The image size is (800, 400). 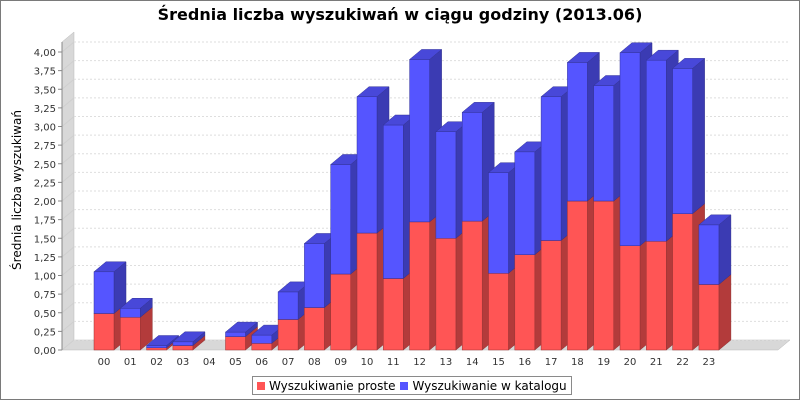 I want to click on x-tick-label: 08, so click(x=314, y=362).